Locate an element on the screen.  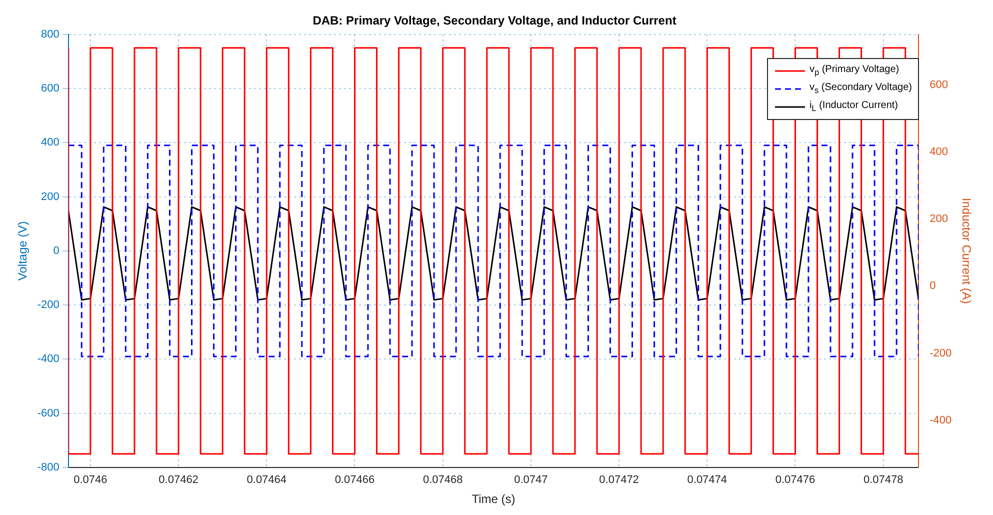
y2-tick-label: 600 is located at coordinates (939, 84).